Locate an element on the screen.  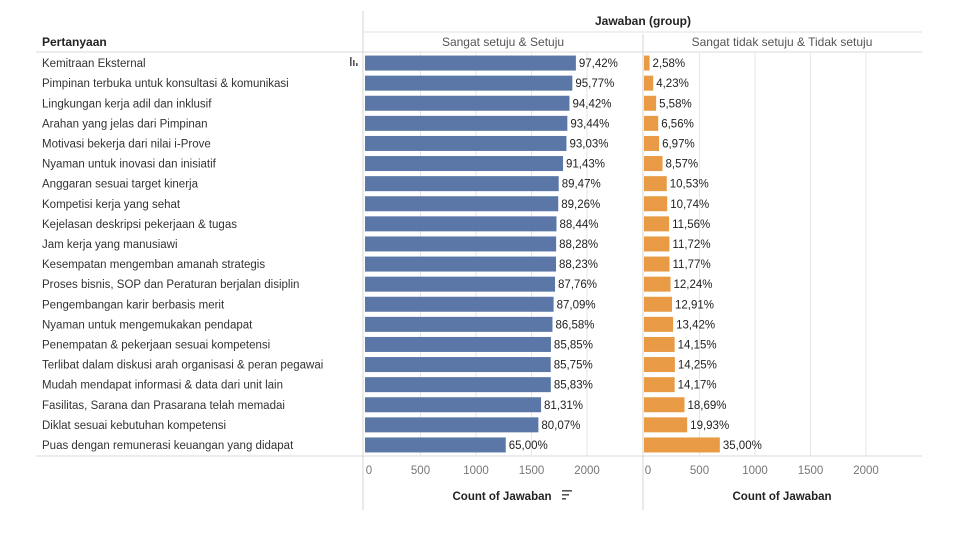
x-tick-label-left: 0 is located at coordinates (369, 471).